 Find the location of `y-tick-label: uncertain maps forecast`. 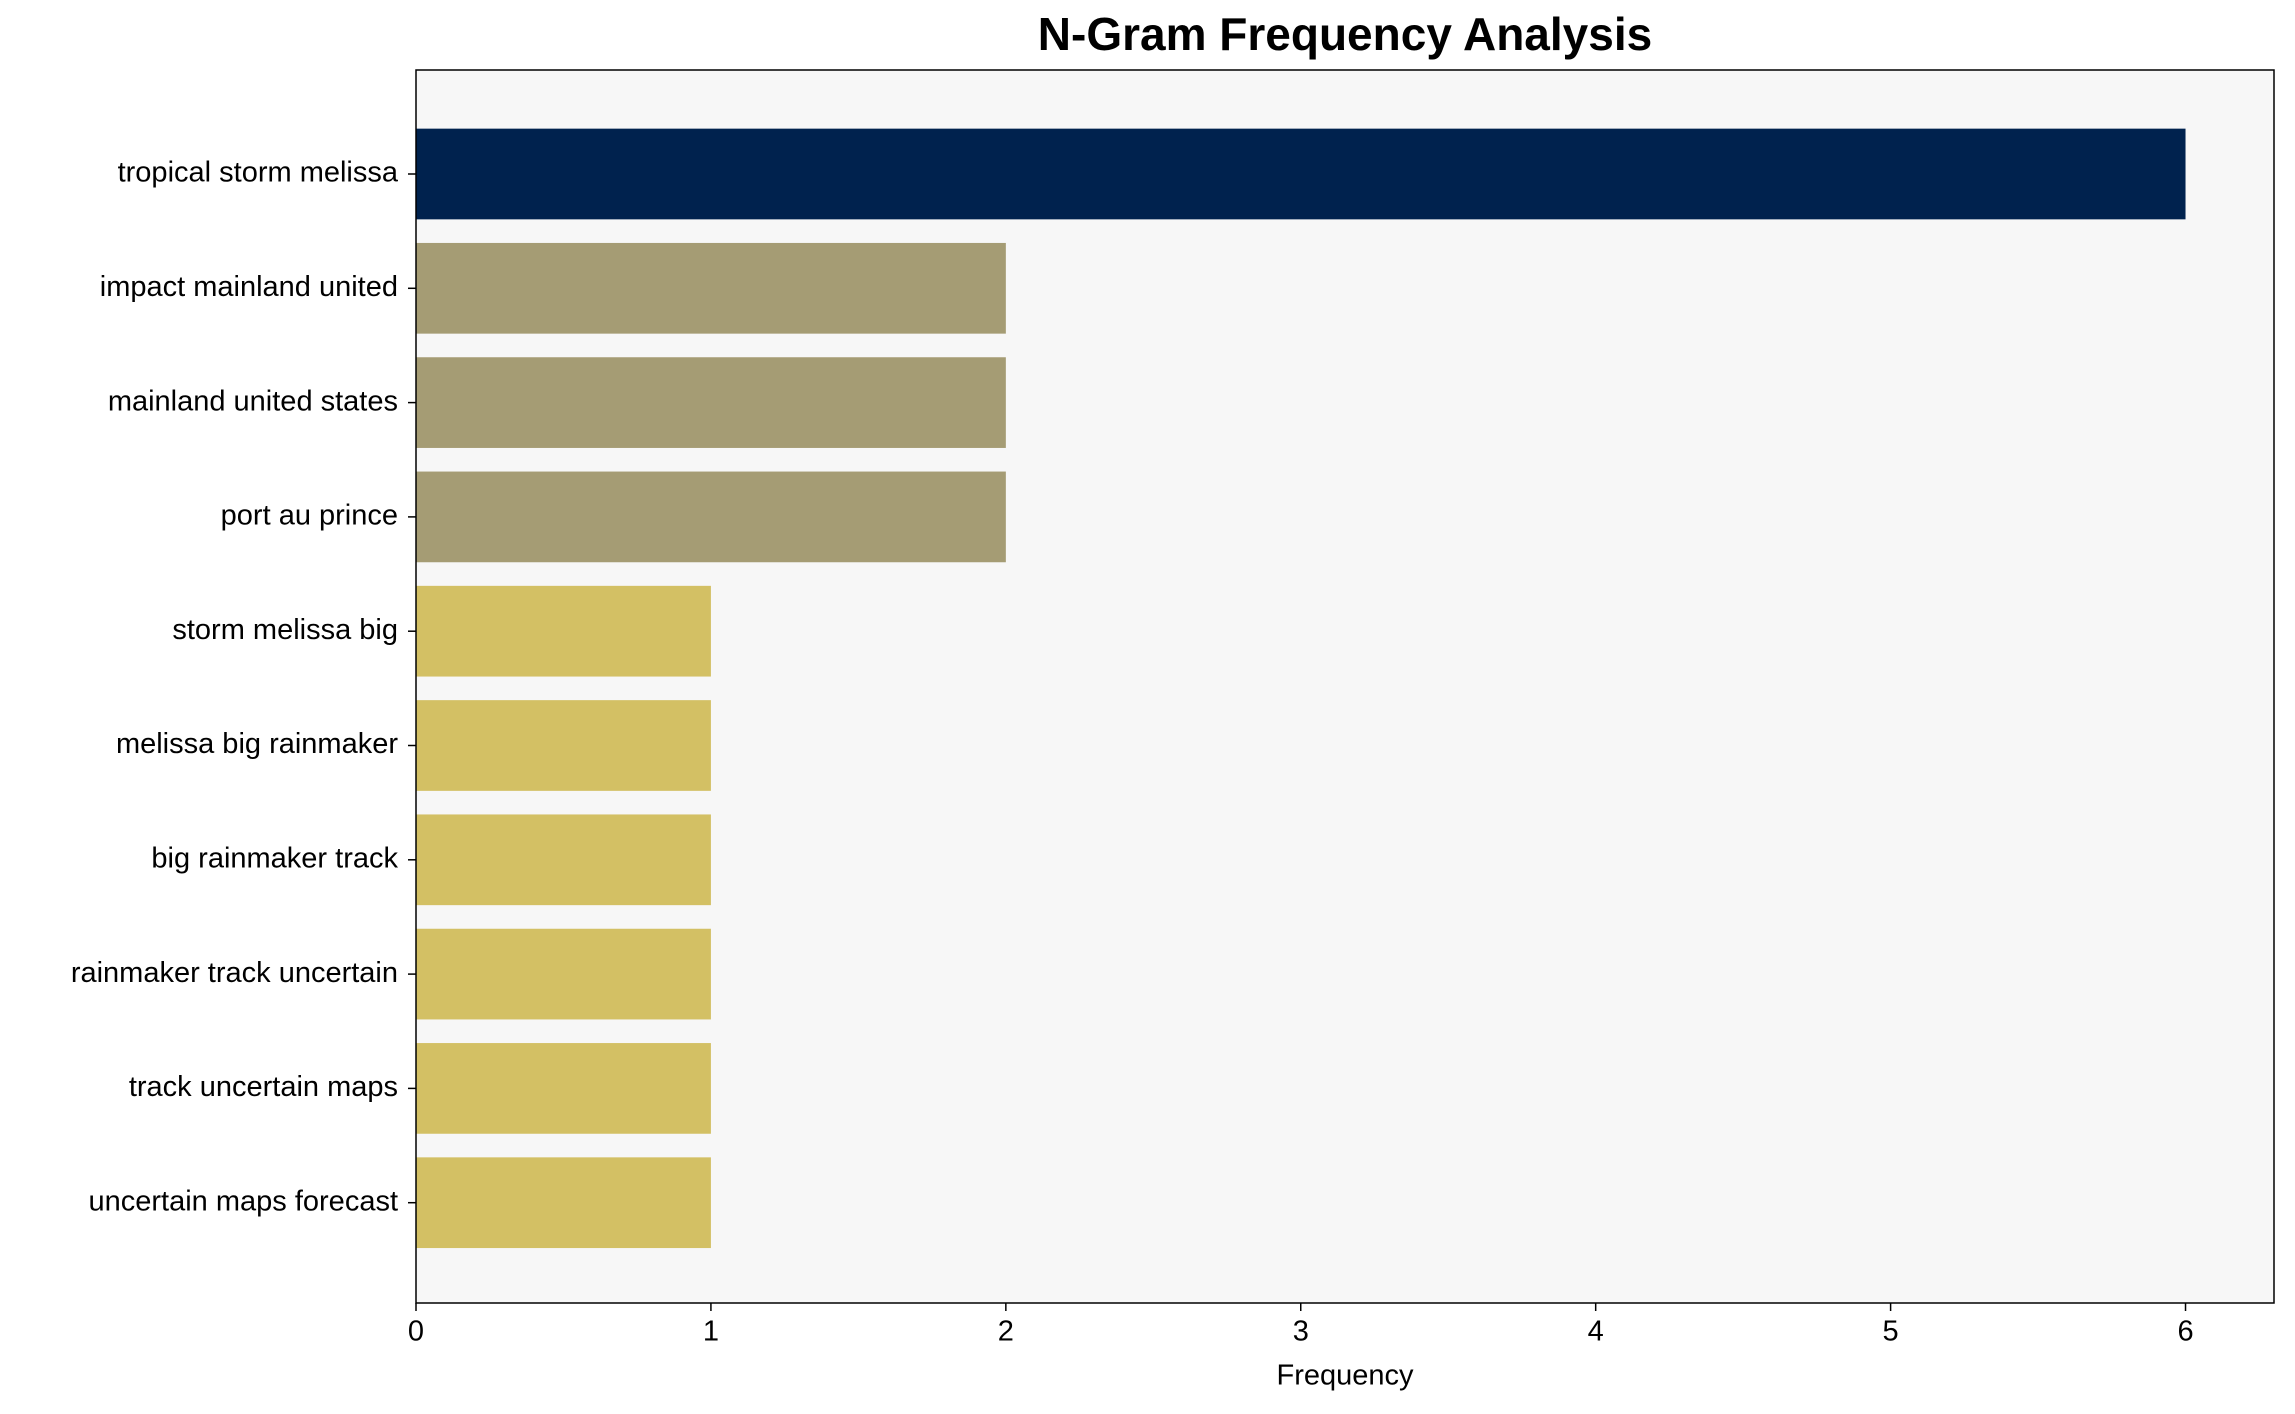

y-tick-label: uncertain maps forecast is located at coordinates (243, 1201).